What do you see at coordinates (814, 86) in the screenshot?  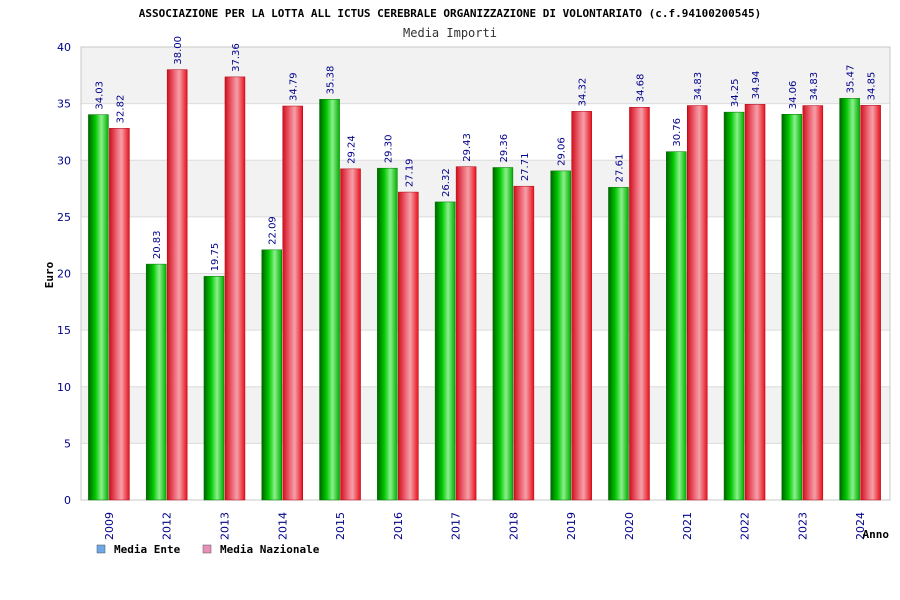 I see `value-label-media-nazionale-2023: 34.83` at bounding box center [814, 86].